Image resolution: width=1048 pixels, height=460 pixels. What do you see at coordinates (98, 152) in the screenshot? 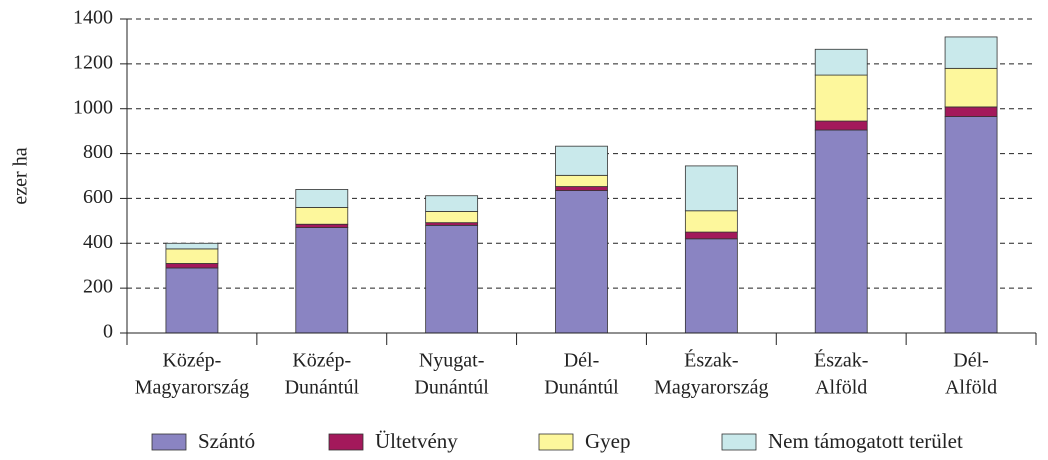
I see `y-tick-label: 800` at bounding box center [98, 152].